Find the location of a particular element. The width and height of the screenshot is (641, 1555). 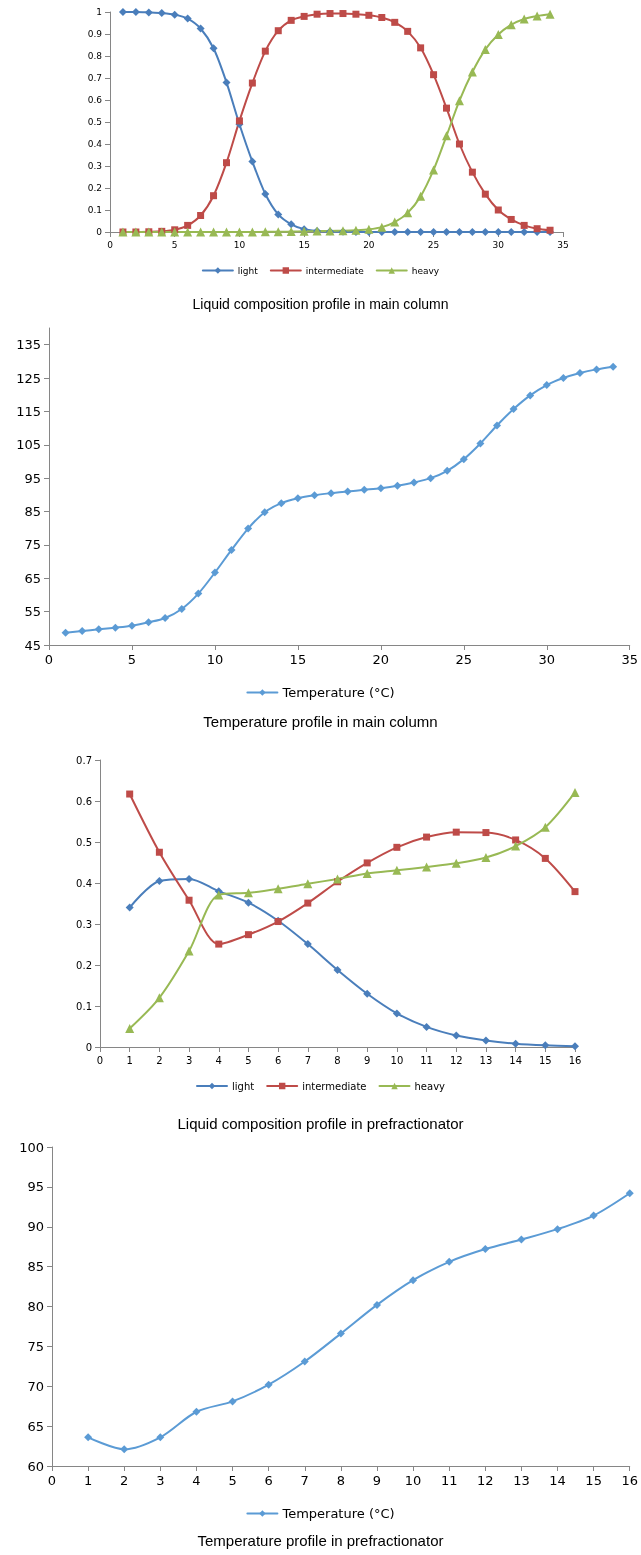

text: Liquid composition profile in prefractionator is located at coordinates (320, 1123).